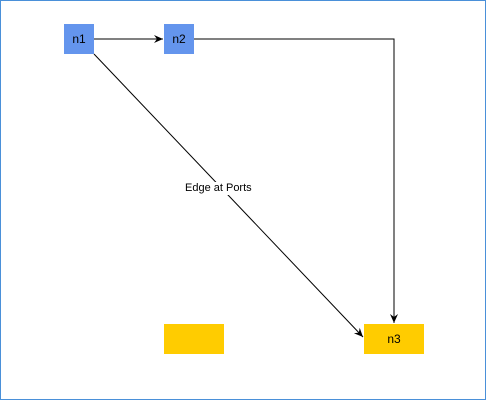 The image size is (486, 401). I want to click on node-n1-label: n1, so click(79, 39).